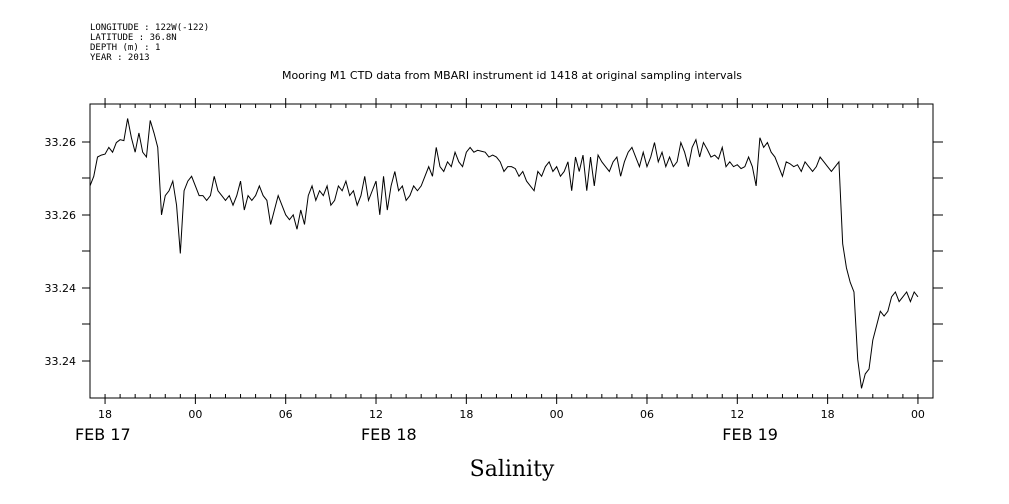 This screenshot has height=504, width=1009. Describe the element at coordinates (511, 414) in the screenshot. I see `x-tick-labels: 18 00 06 12 18 00 06 12 18 00` at that location.